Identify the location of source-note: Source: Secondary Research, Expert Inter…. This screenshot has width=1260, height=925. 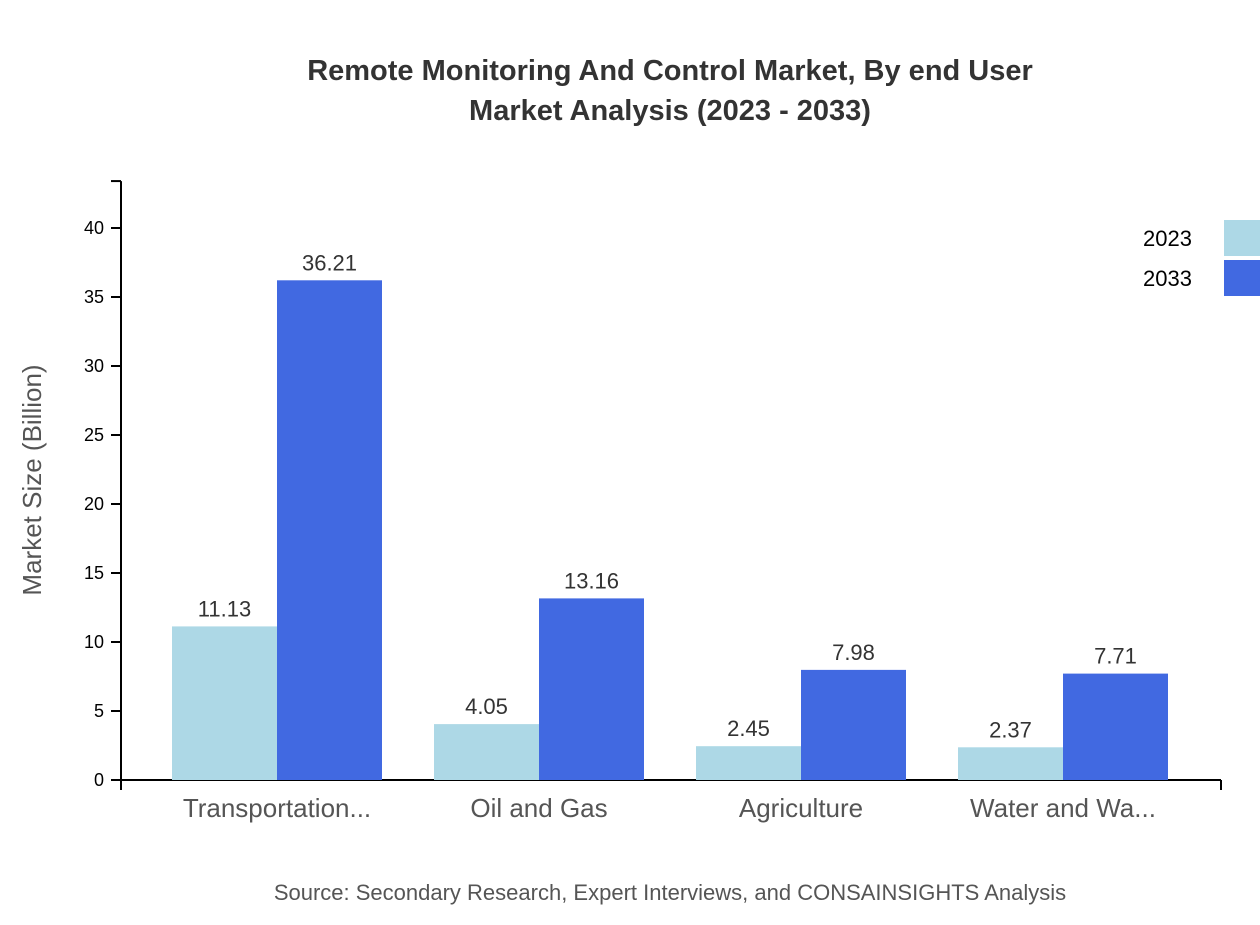
(670, 892).